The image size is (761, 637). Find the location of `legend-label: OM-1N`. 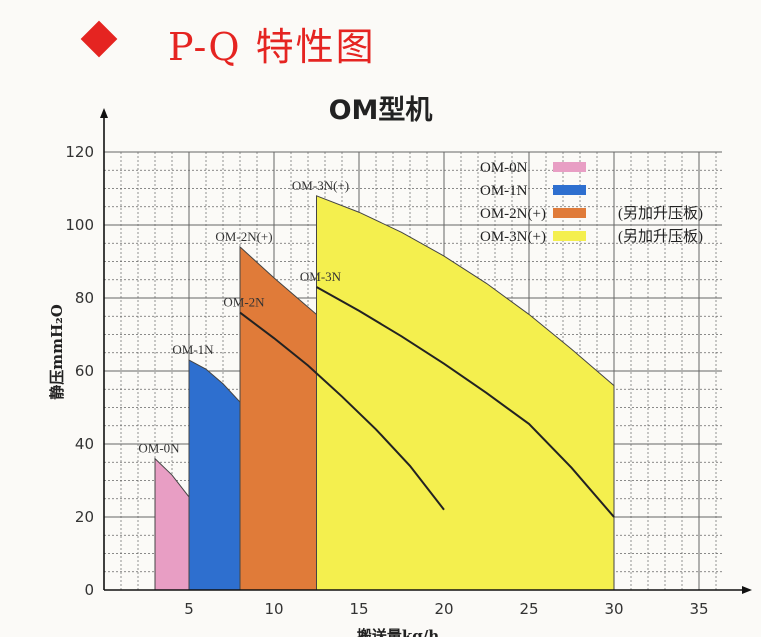

legend-label: OM-1N is located at coordinates (504, 191).